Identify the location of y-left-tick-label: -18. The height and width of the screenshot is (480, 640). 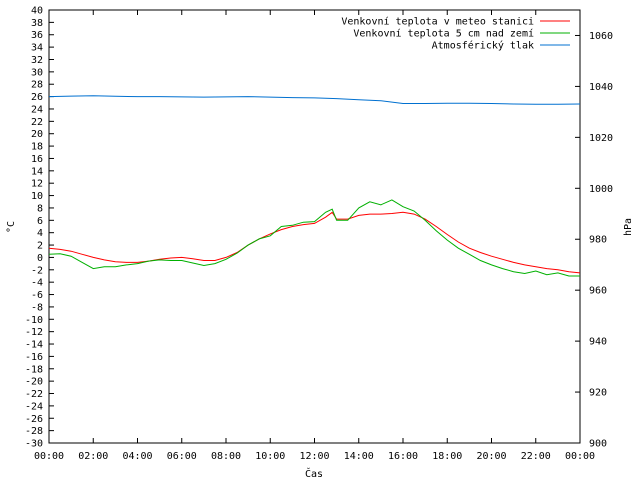
(34, 369).